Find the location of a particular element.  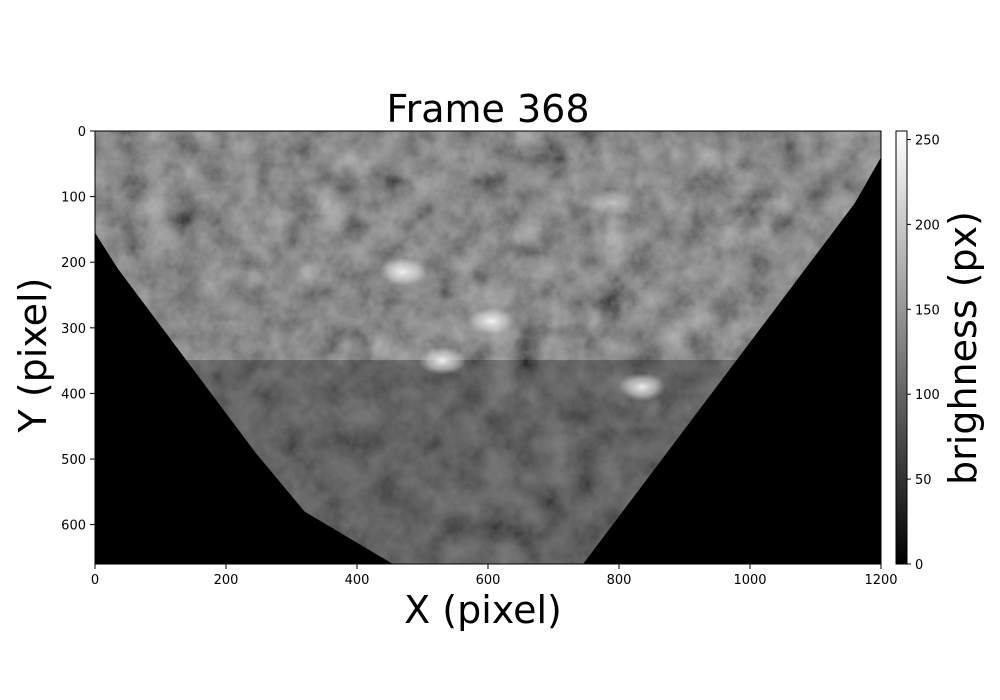

colorbar-tick-label: 0 is located at coordinates (919, 565).